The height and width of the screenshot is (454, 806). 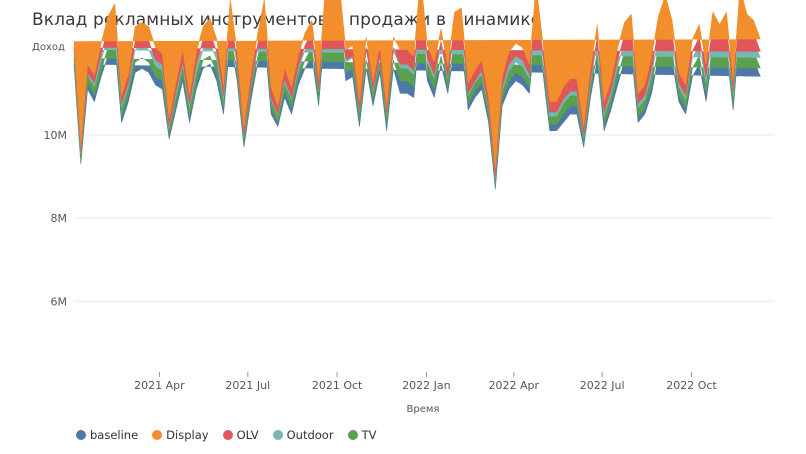 What do you see at coordinates (59, 301) in the screenshot?
I see `y-tick-label: 6M` at bounding box center [59, 301].